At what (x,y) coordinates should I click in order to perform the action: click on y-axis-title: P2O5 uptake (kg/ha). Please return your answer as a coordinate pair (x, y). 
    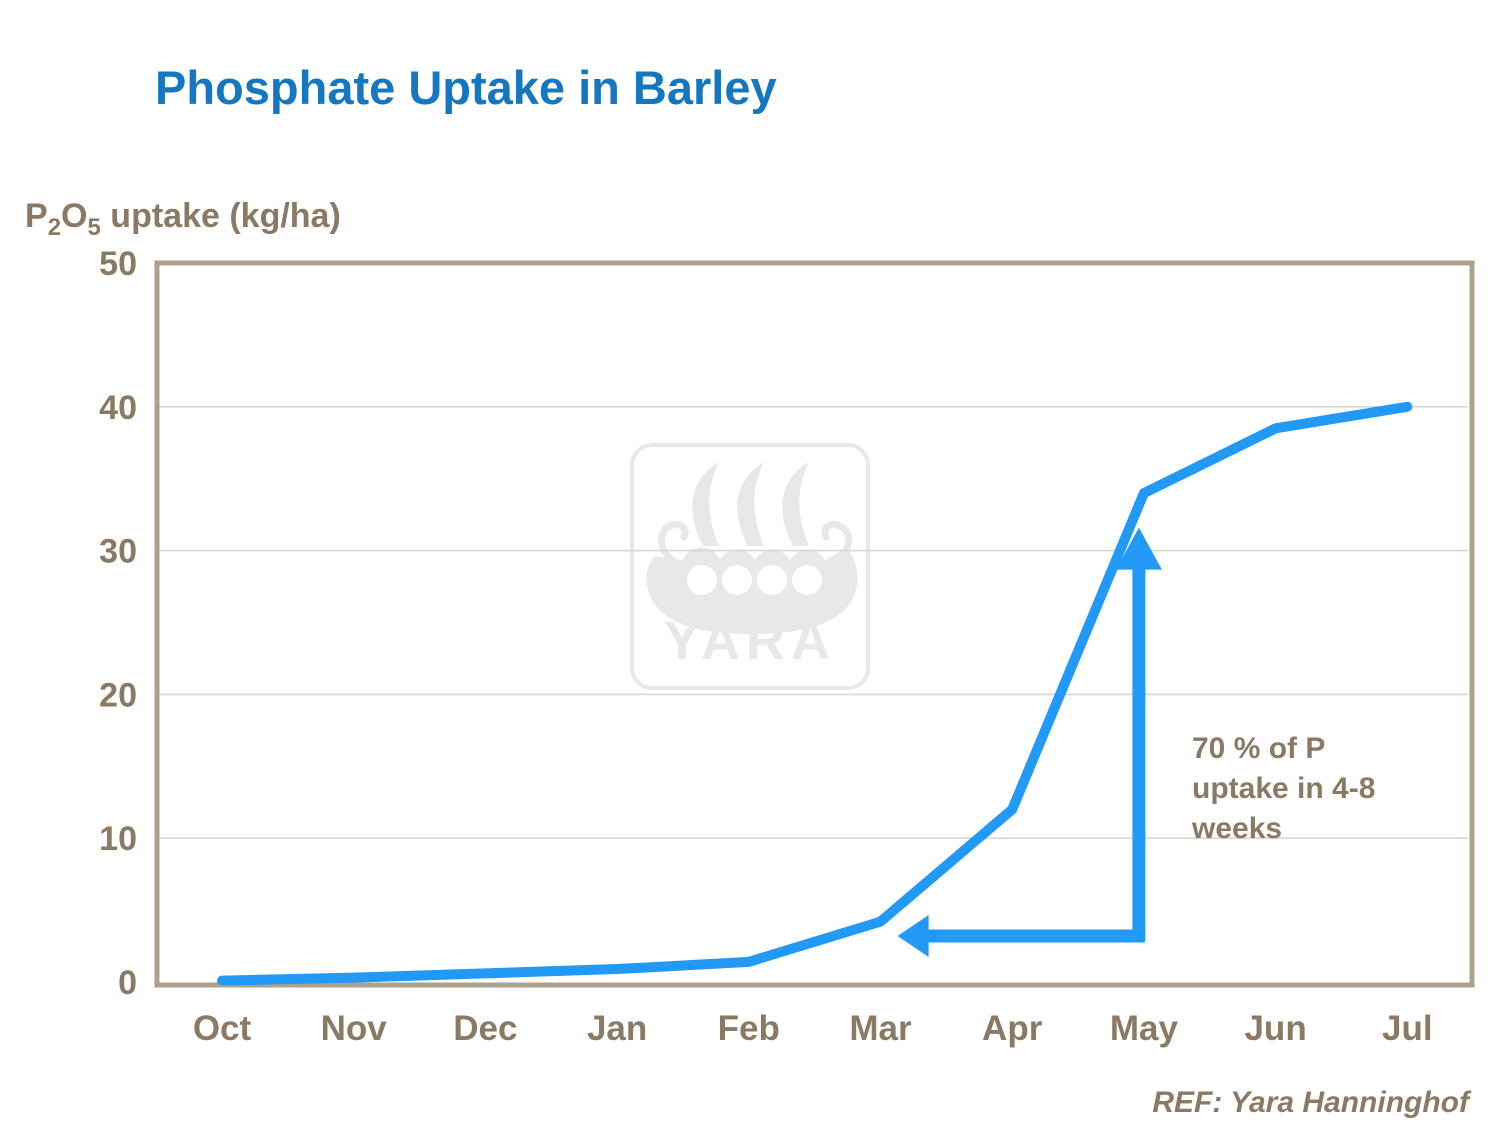
    Looking at the image, I should click on (183, 219).